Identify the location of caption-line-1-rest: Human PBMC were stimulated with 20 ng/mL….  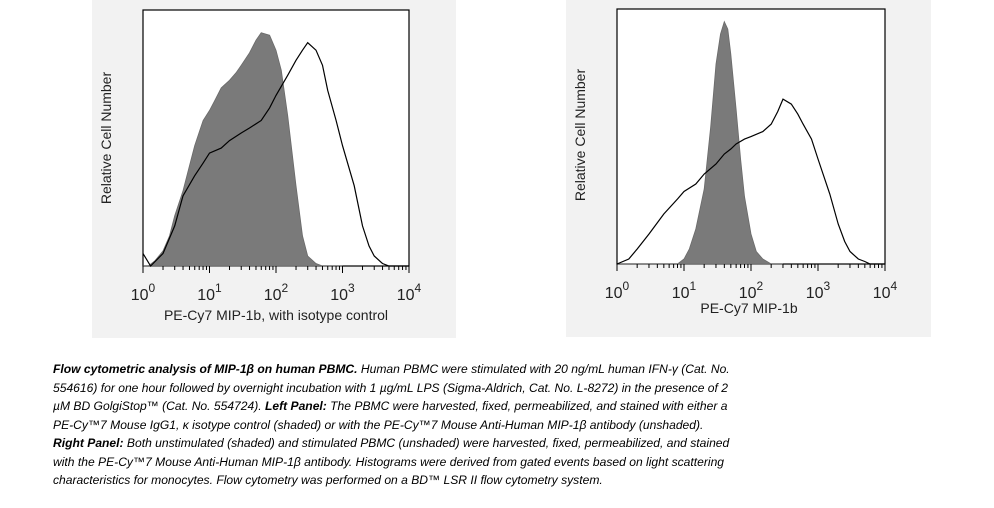
(543, 369).